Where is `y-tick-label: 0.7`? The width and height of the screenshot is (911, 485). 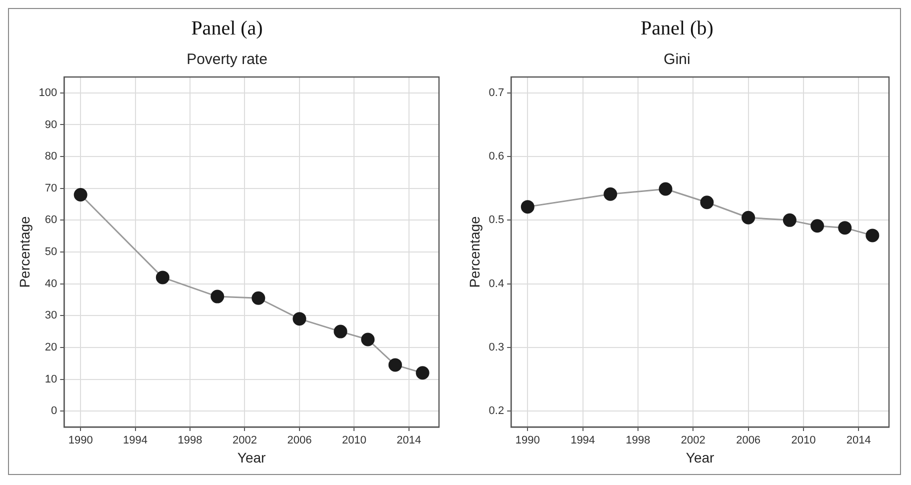 y-tick-label: 0.7 is located at coordinates (496, 92).